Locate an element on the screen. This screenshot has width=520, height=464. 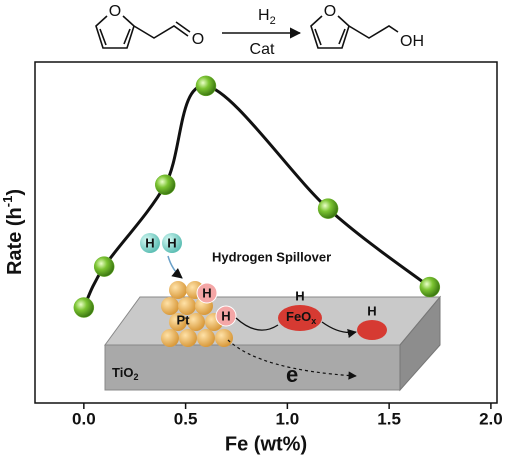
spillover-path is located at coordinates (257, 324).